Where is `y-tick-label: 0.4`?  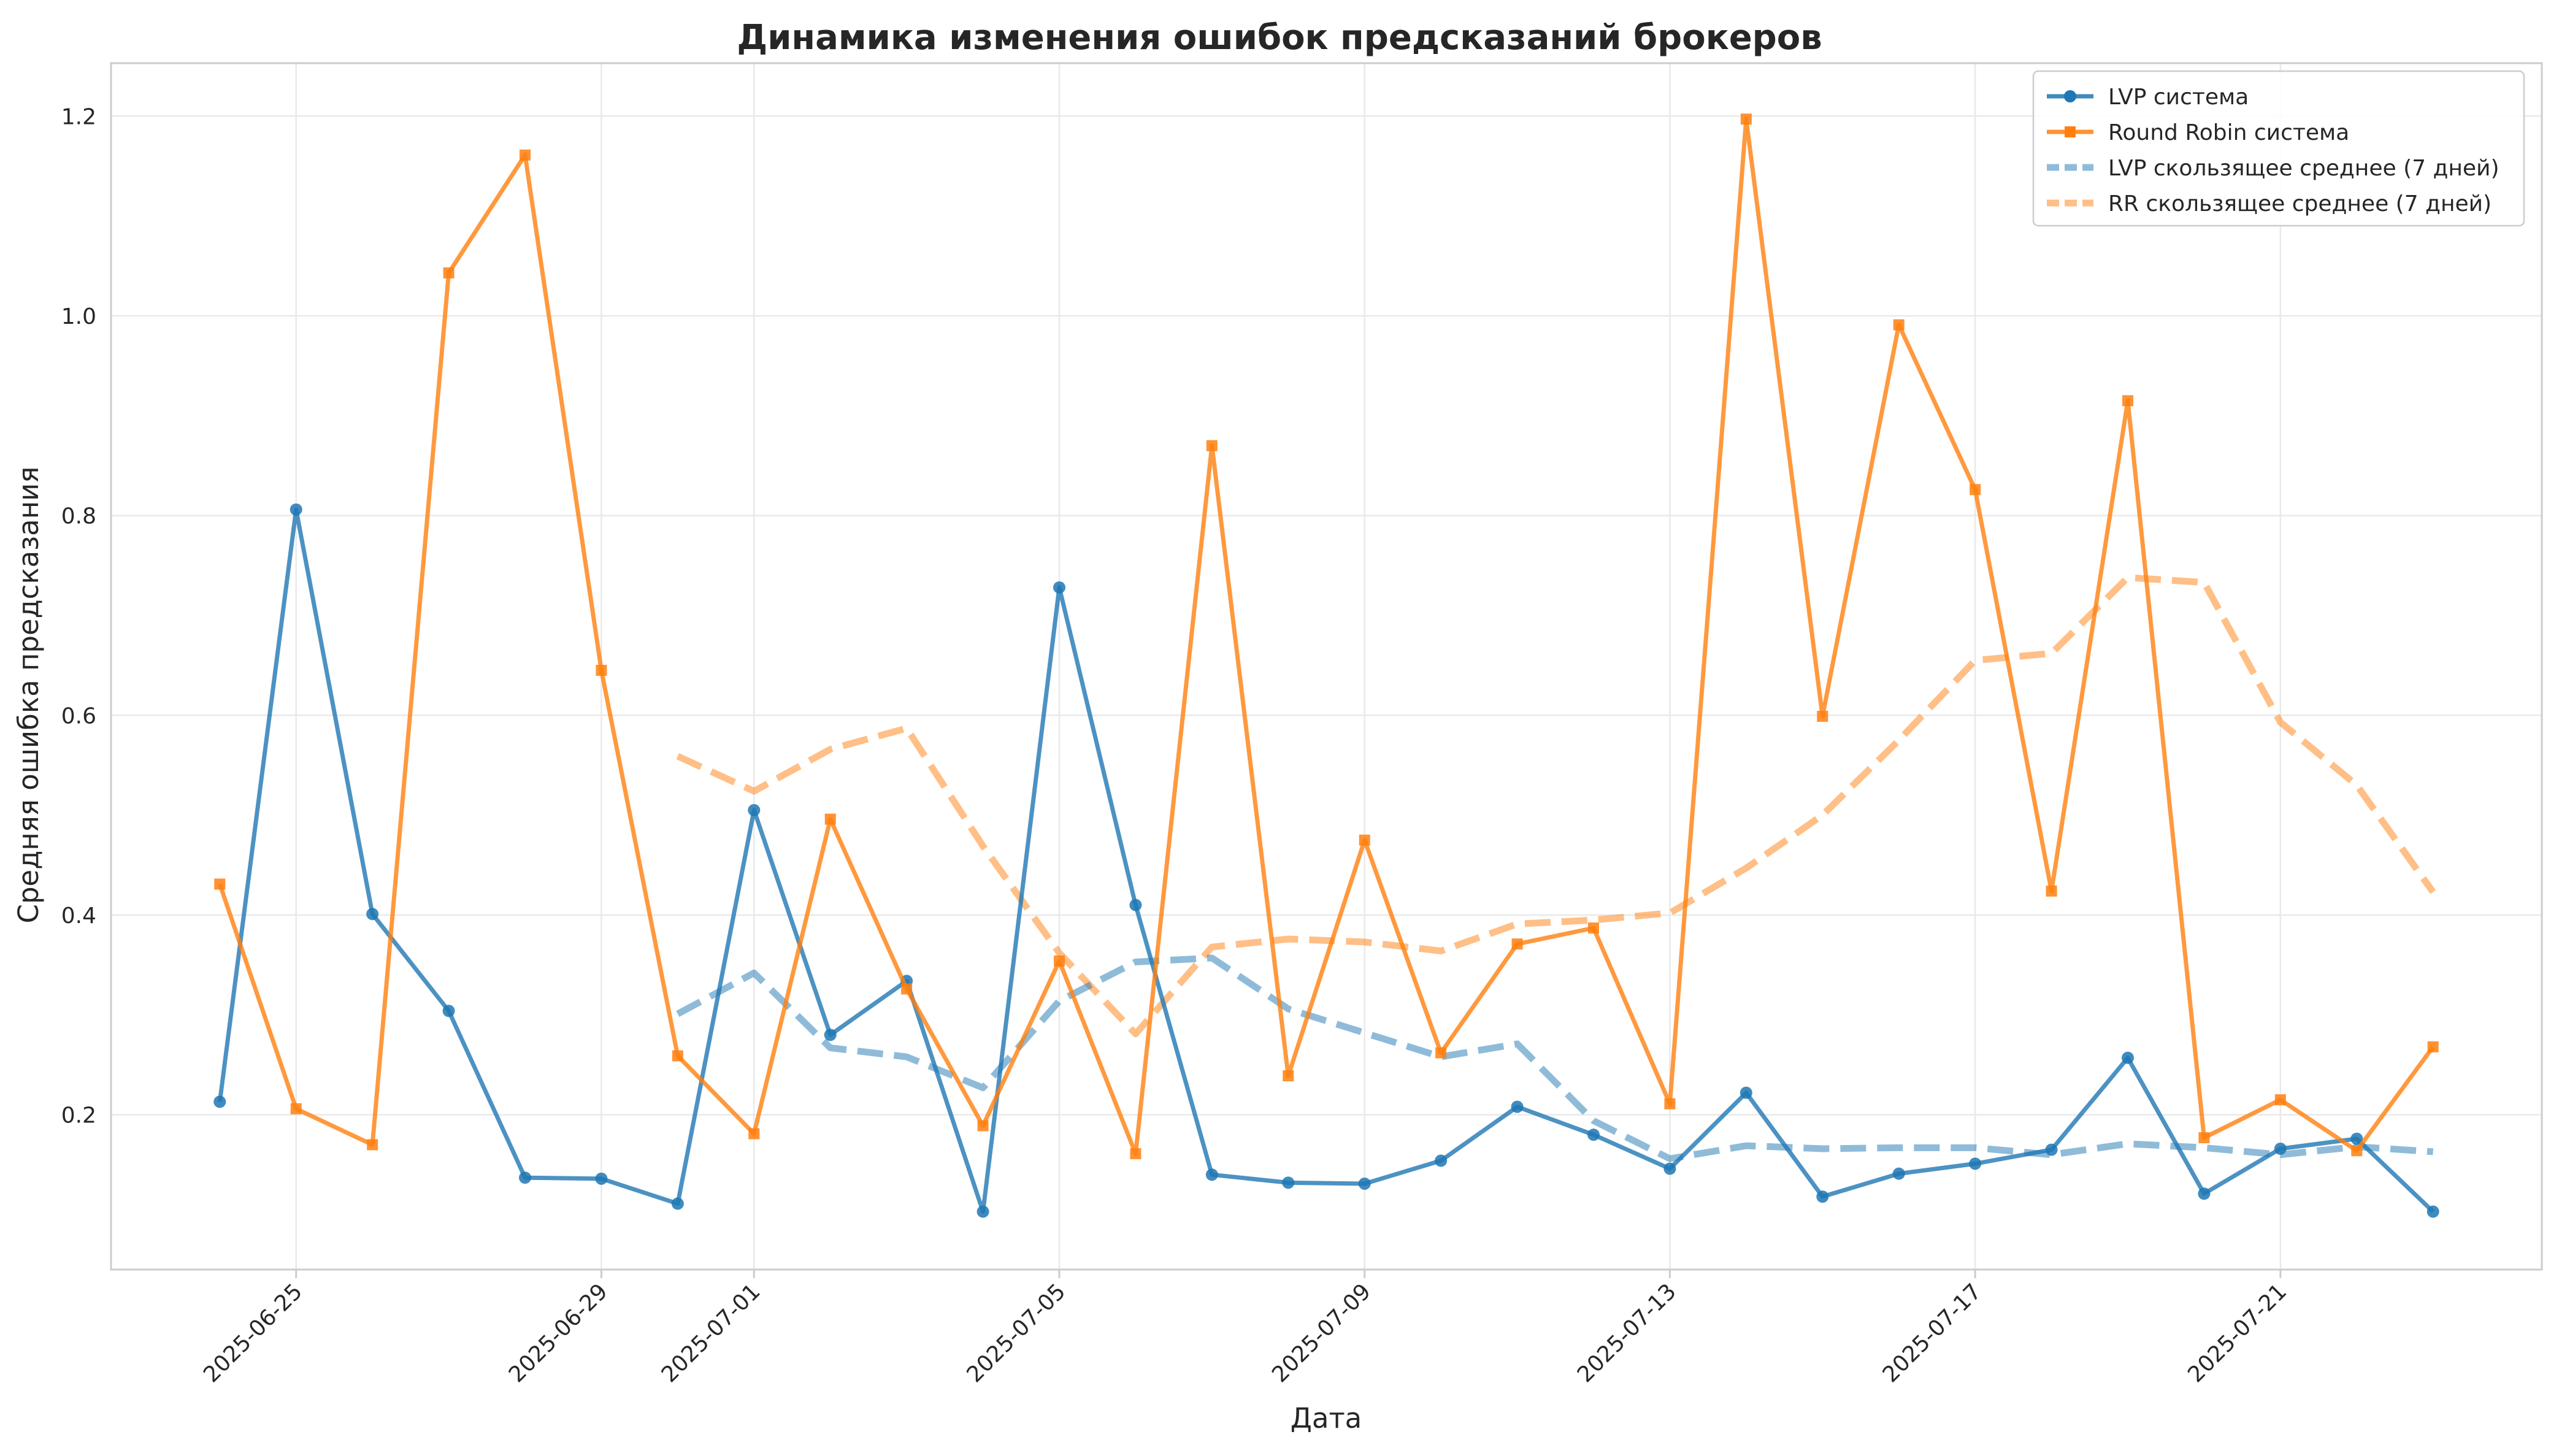
y-tick-label: 0.4 is located at coordinates (78, 916).